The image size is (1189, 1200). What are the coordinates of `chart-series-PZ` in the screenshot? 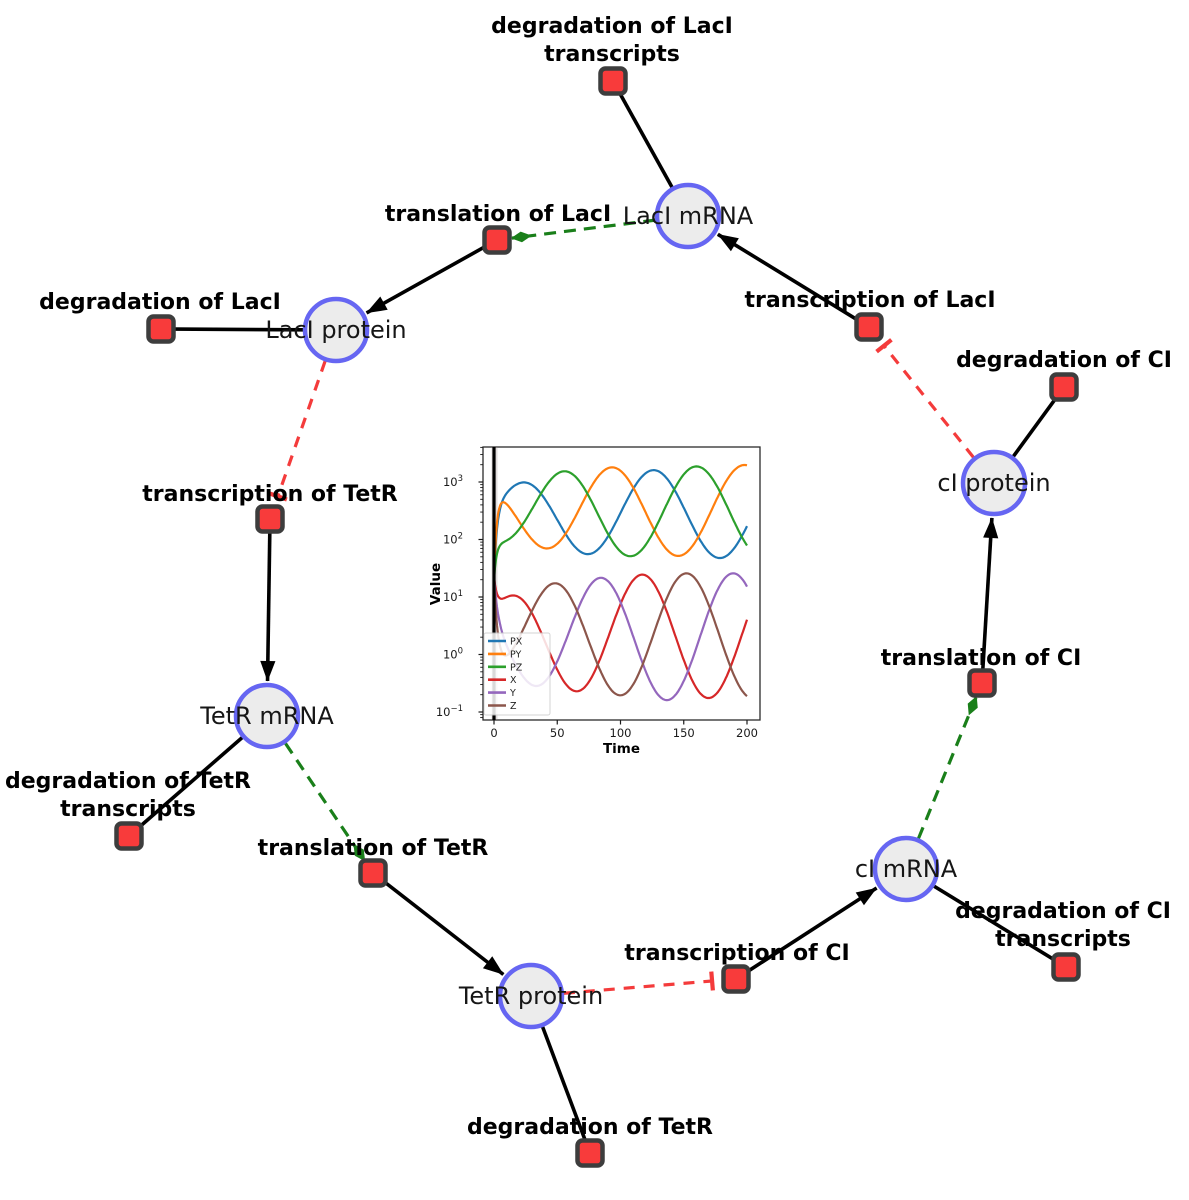 It's located at (620, 522).